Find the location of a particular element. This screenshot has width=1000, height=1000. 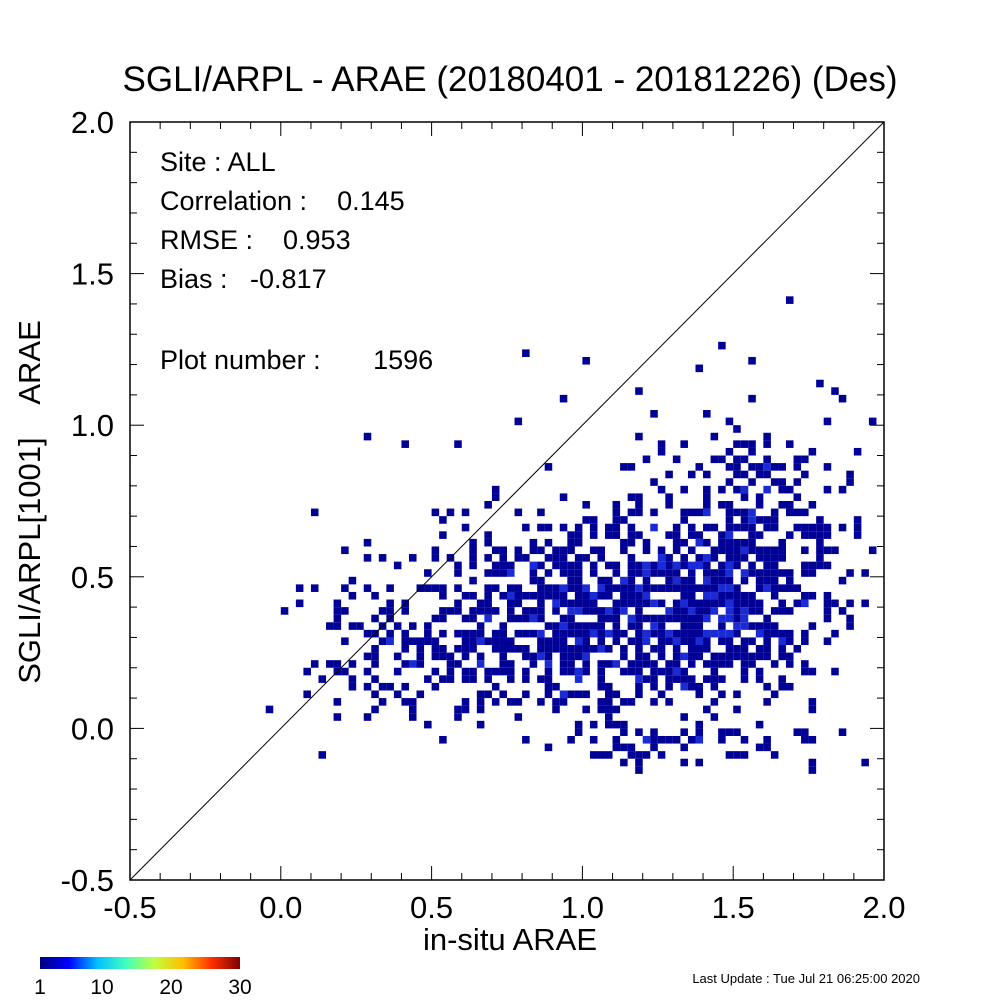

stat-plot-number: Plot number : 1596 is located at coordinates (296, 360).